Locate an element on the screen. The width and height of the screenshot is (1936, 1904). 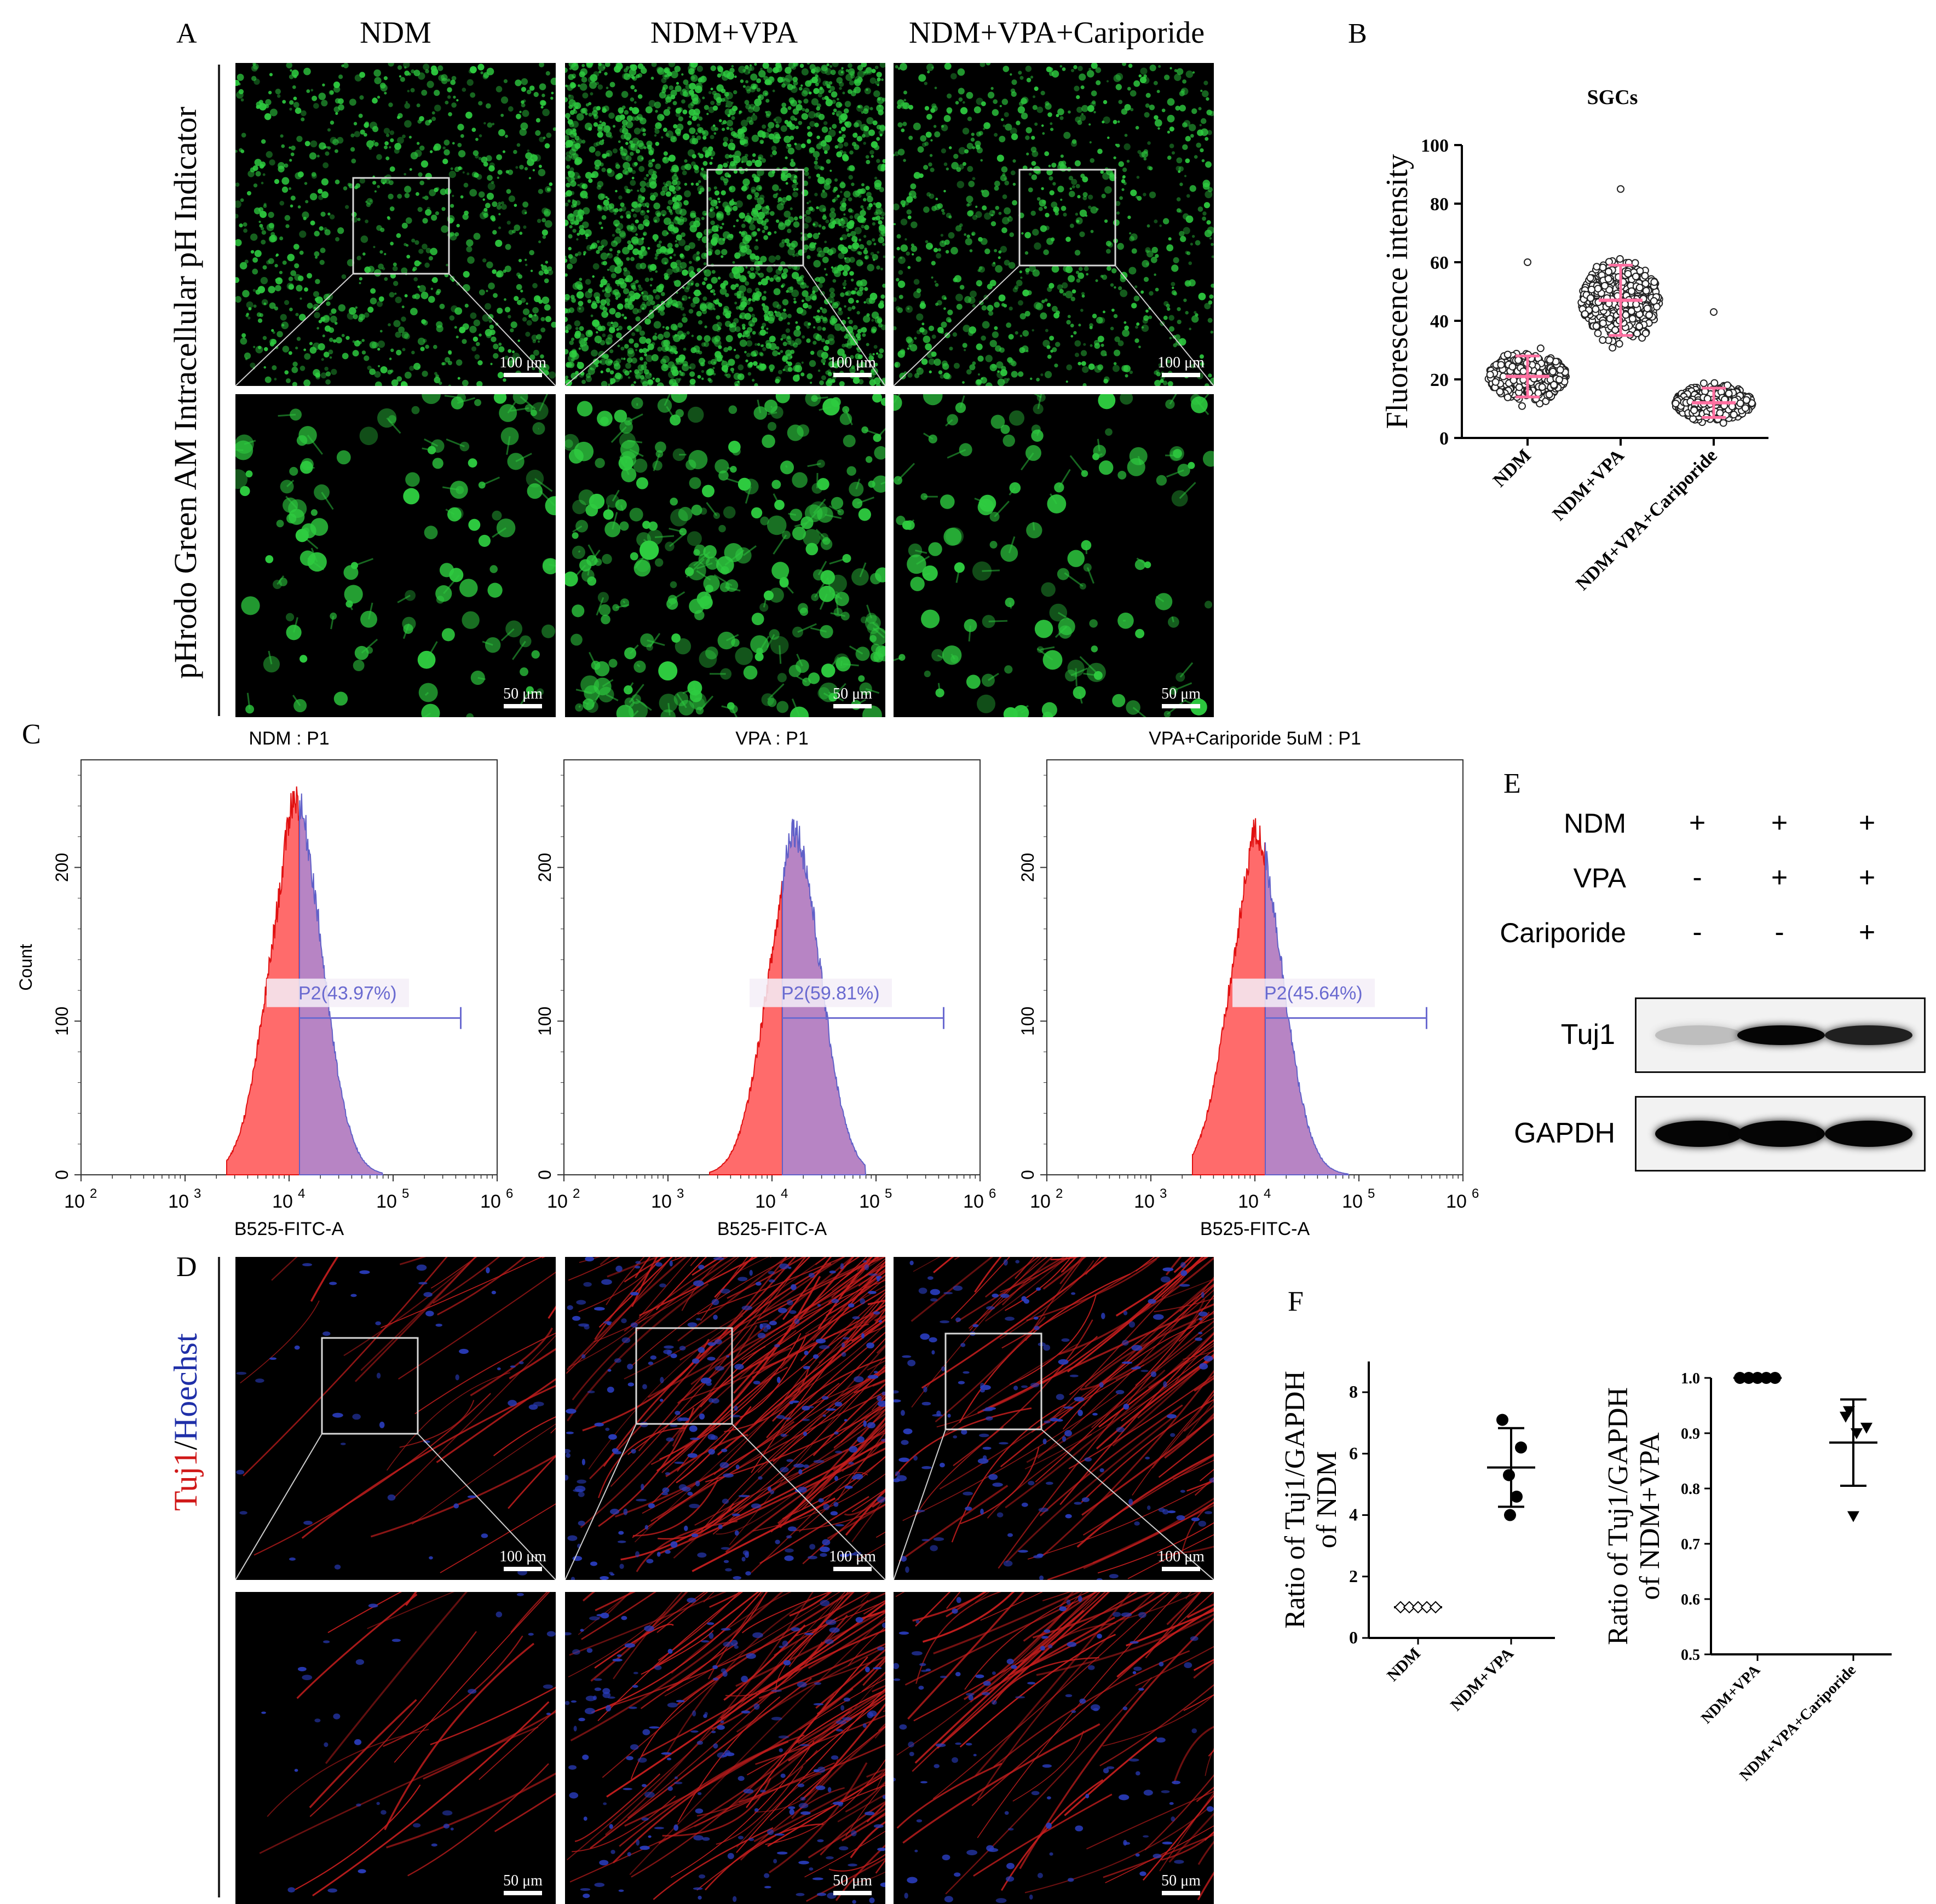
panel-label-a: A is located at coordinates (186, 34).